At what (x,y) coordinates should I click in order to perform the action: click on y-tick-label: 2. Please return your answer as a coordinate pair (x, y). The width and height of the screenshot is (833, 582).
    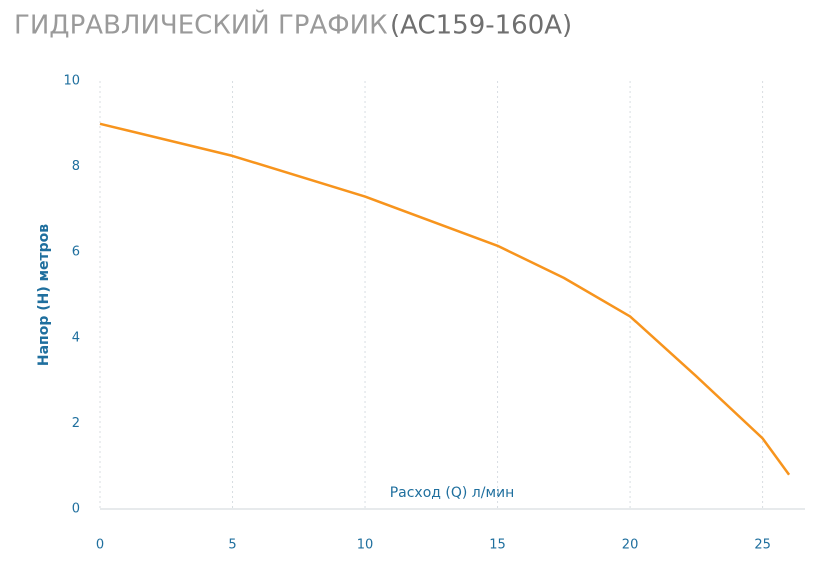
    Looking at the image, I should click on (76, 423).